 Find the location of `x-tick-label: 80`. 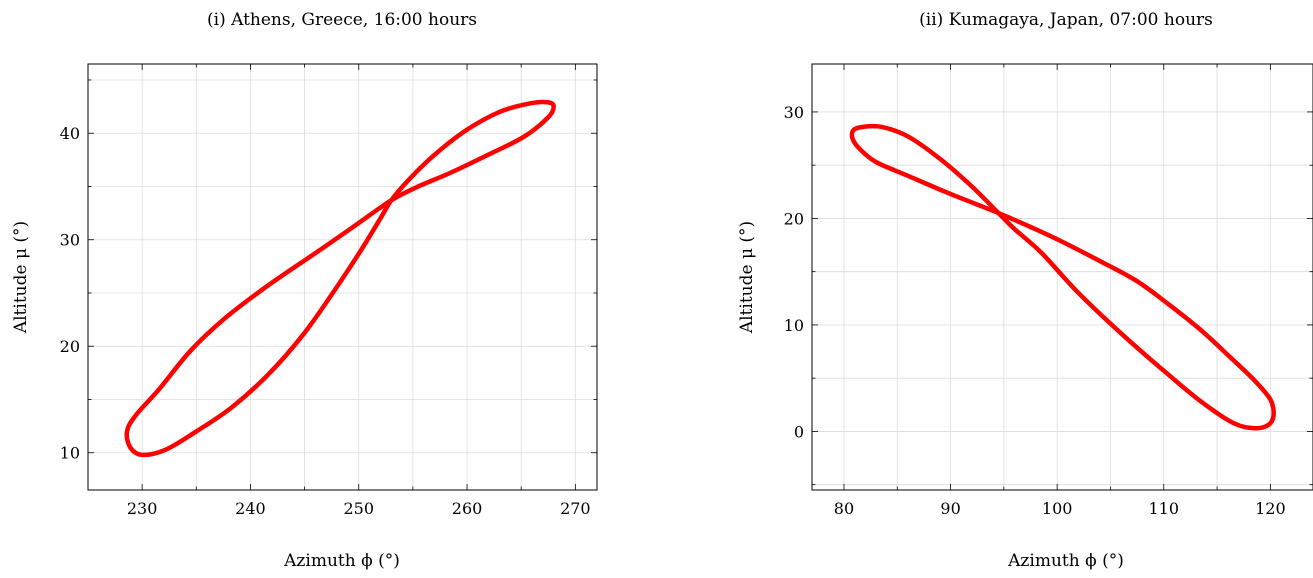

x-tick-label: 80 is located at coordinates (844, 508).